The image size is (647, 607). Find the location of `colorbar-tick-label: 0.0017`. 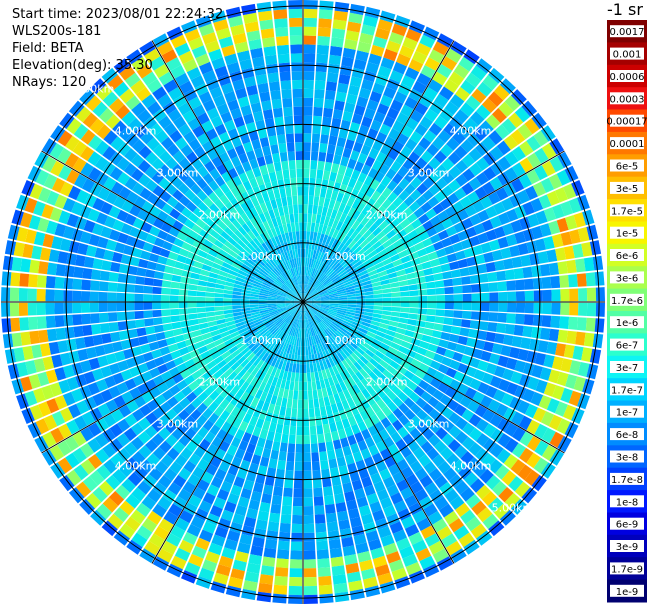

colorbar-tick-label: 0.0017 is located at coordinates (627, 32).